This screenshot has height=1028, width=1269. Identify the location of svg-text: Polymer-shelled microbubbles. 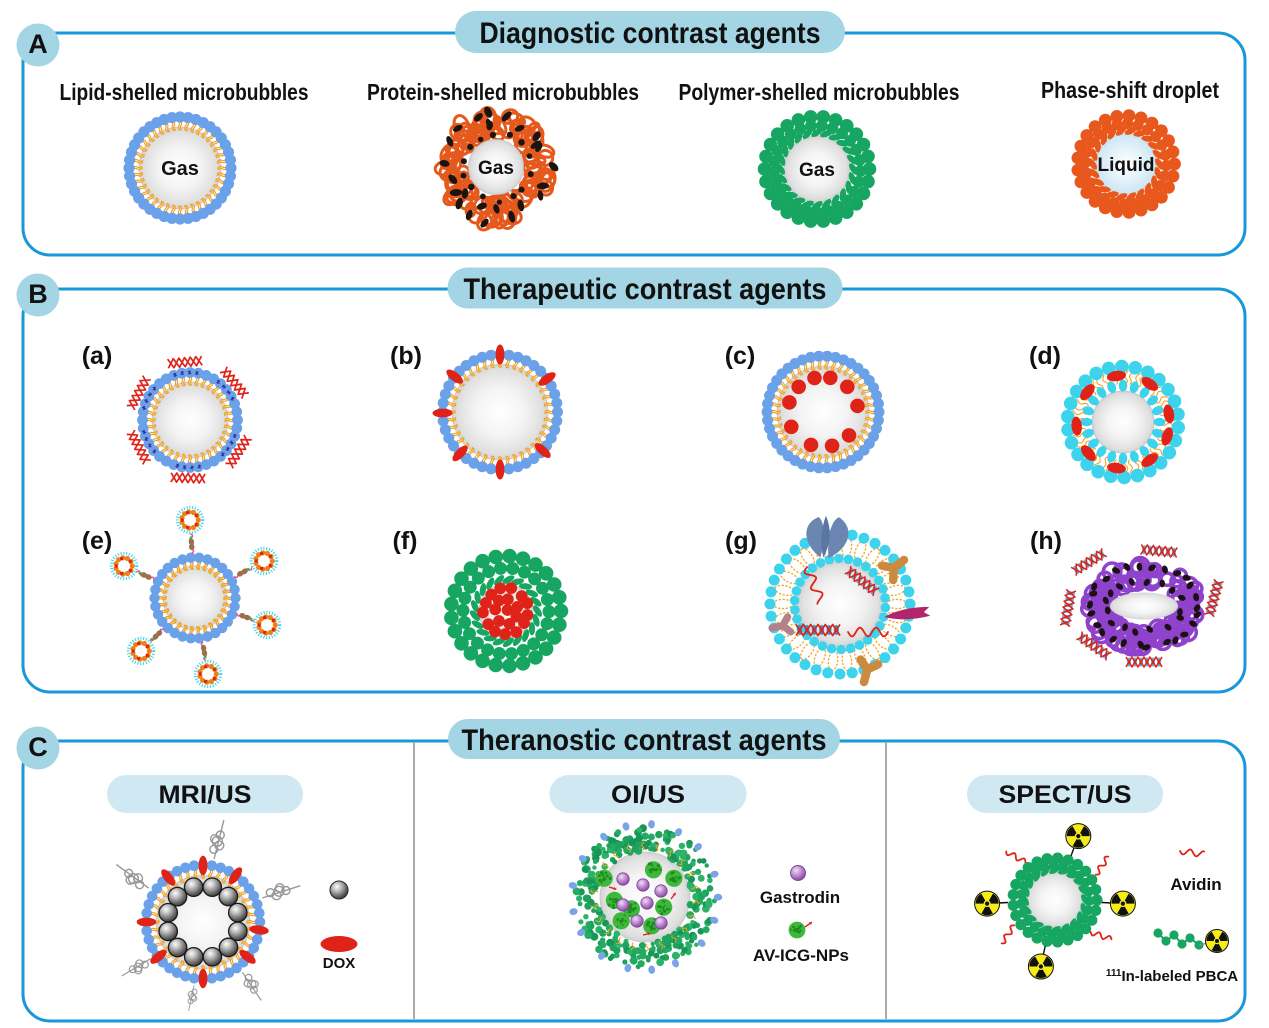
(819, 92).